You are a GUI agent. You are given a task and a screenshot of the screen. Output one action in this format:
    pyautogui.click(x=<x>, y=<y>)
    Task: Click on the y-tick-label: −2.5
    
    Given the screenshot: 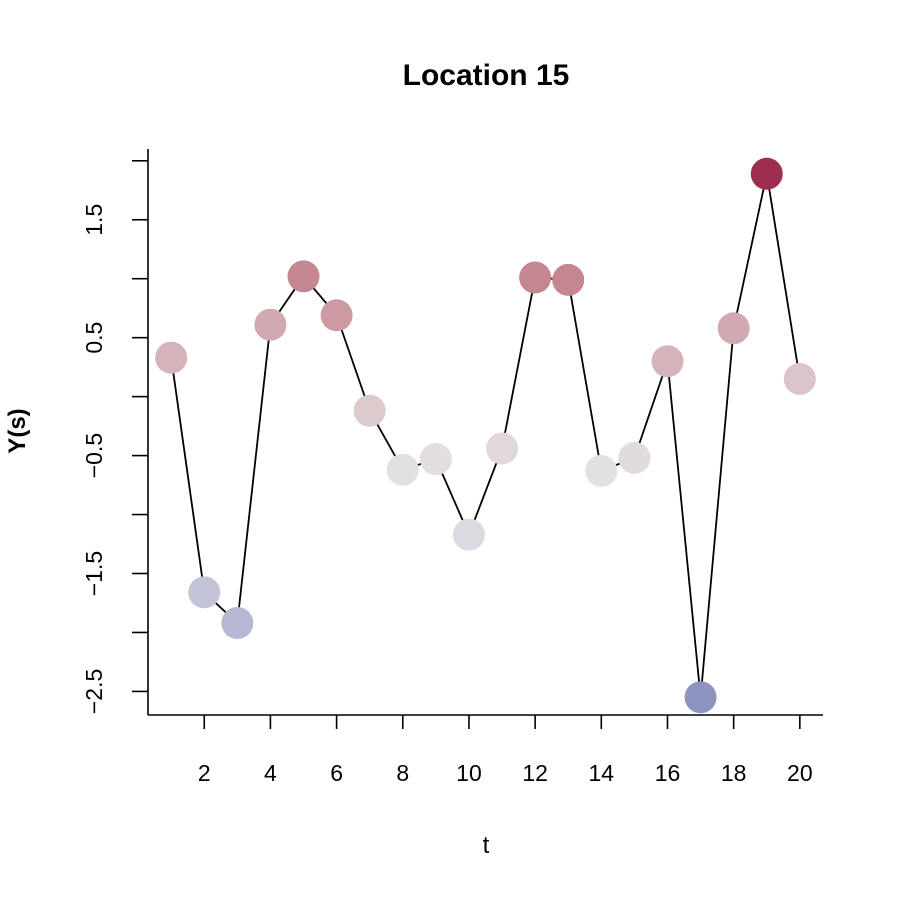 What is the action you would take?
    pyautogui.click(x=94, y=691)
    